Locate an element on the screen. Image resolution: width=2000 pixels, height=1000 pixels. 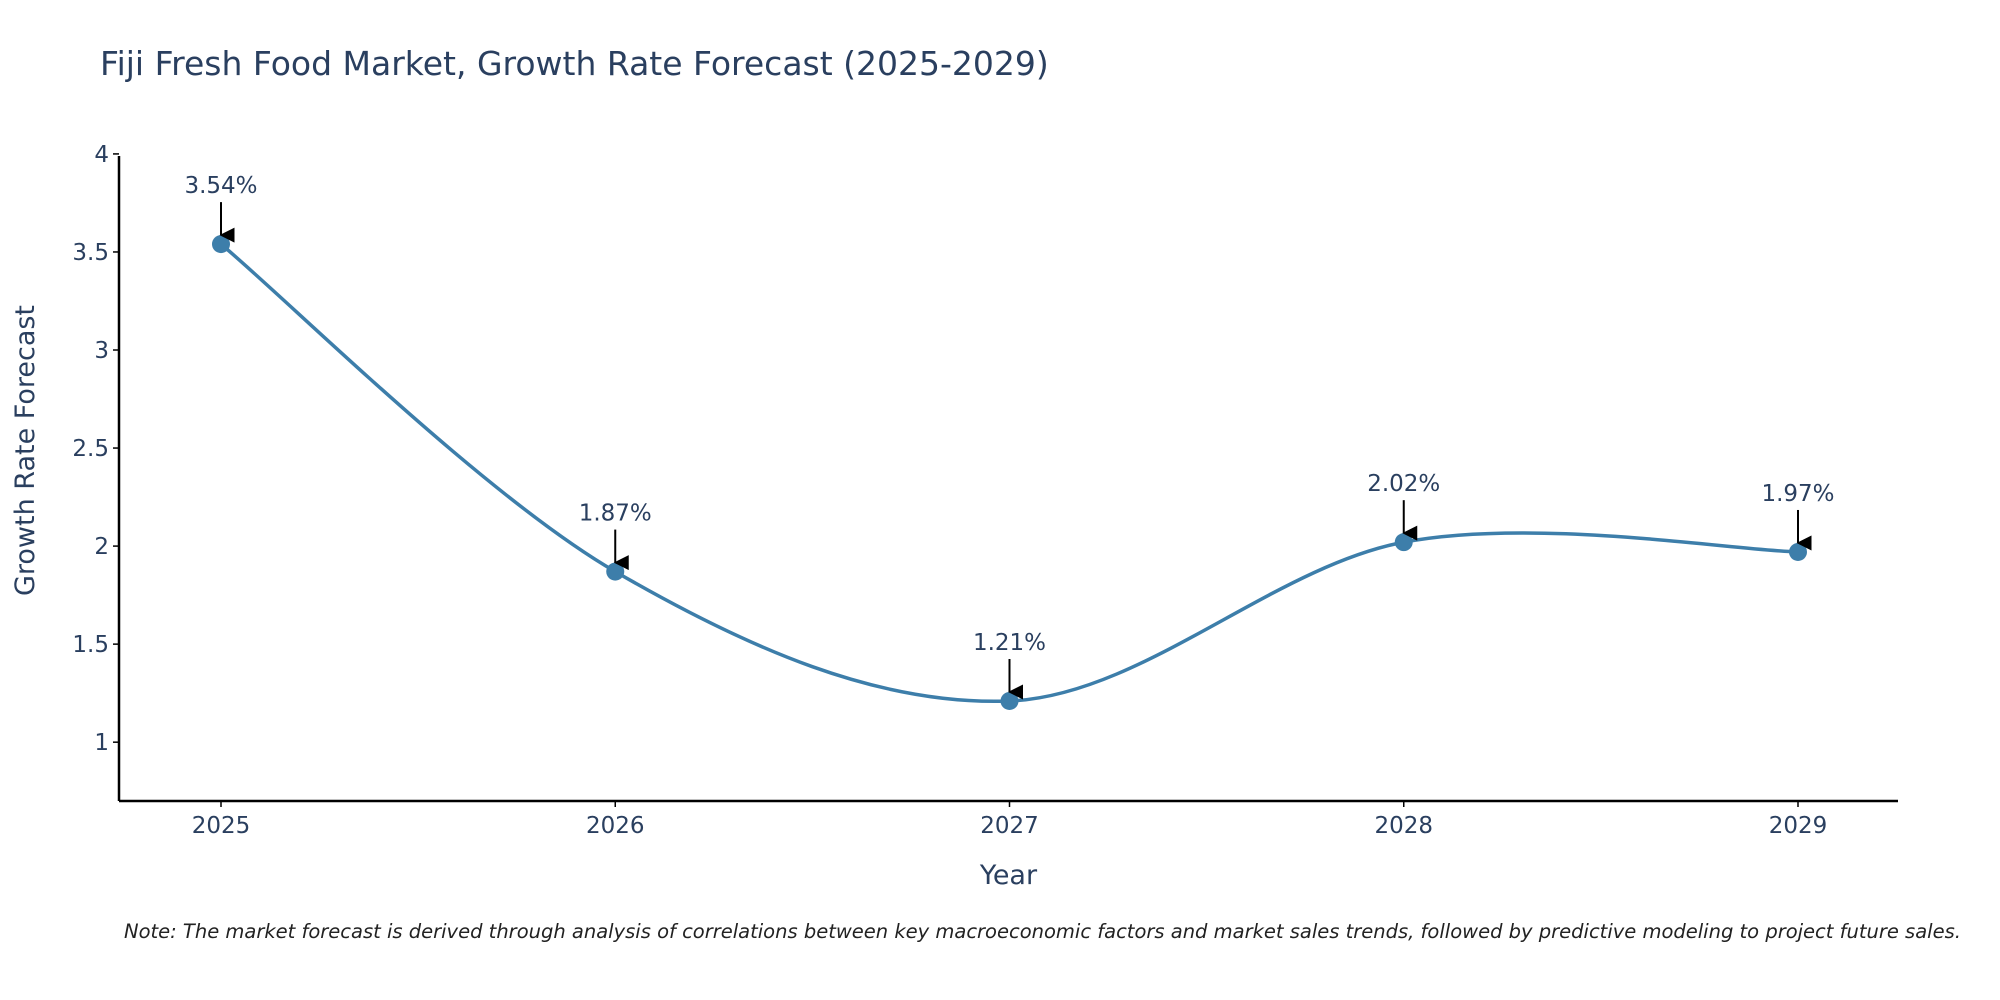
data-point-2027 is located at coordinates (1009, 700).